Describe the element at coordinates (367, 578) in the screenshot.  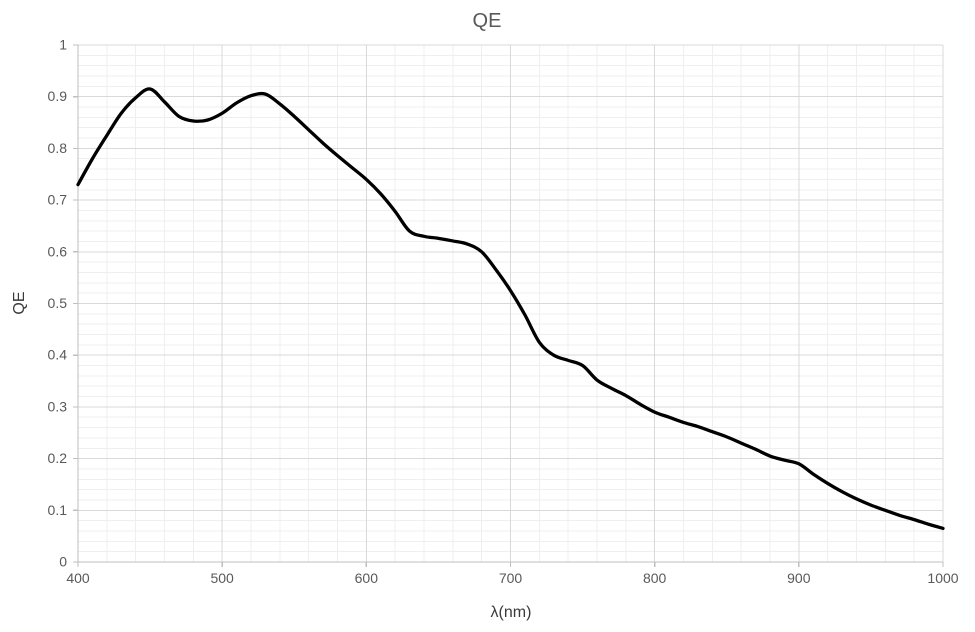
I see `x-tick-label: 600` at that location.